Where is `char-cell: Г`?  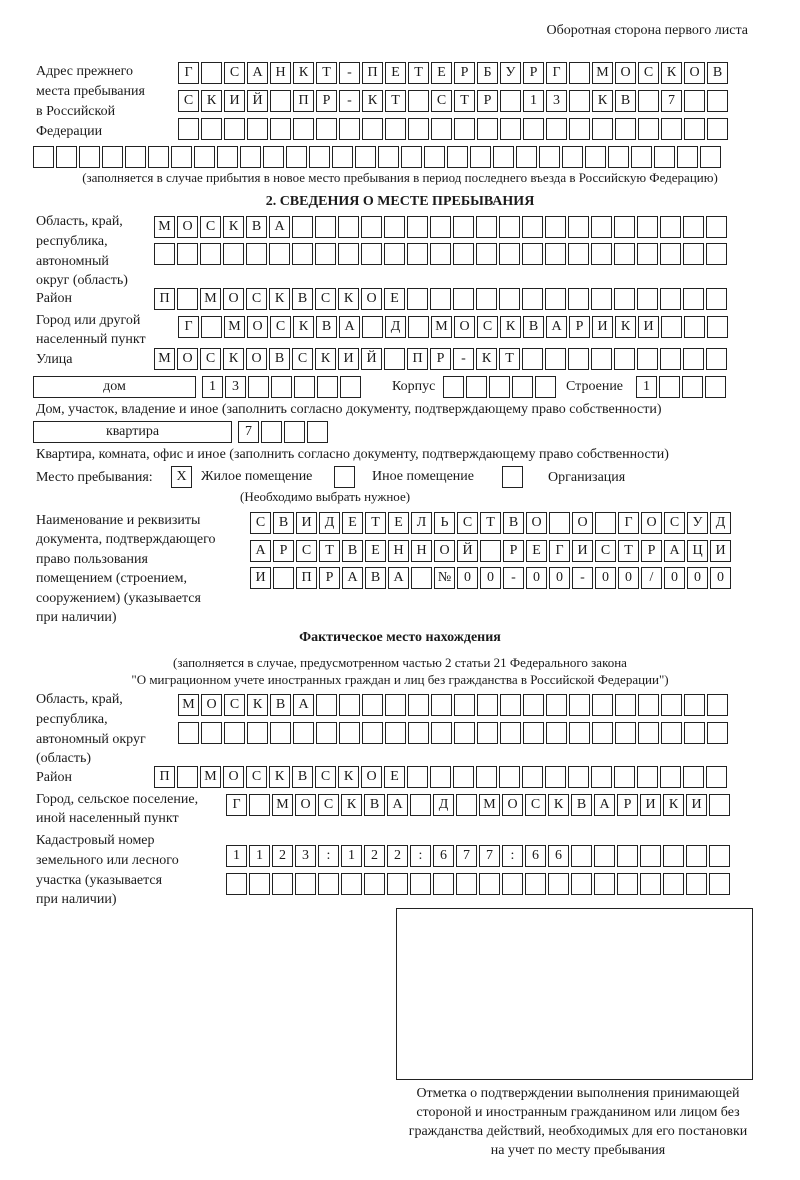
char-cell: Г is located at coordinates (556, 73).